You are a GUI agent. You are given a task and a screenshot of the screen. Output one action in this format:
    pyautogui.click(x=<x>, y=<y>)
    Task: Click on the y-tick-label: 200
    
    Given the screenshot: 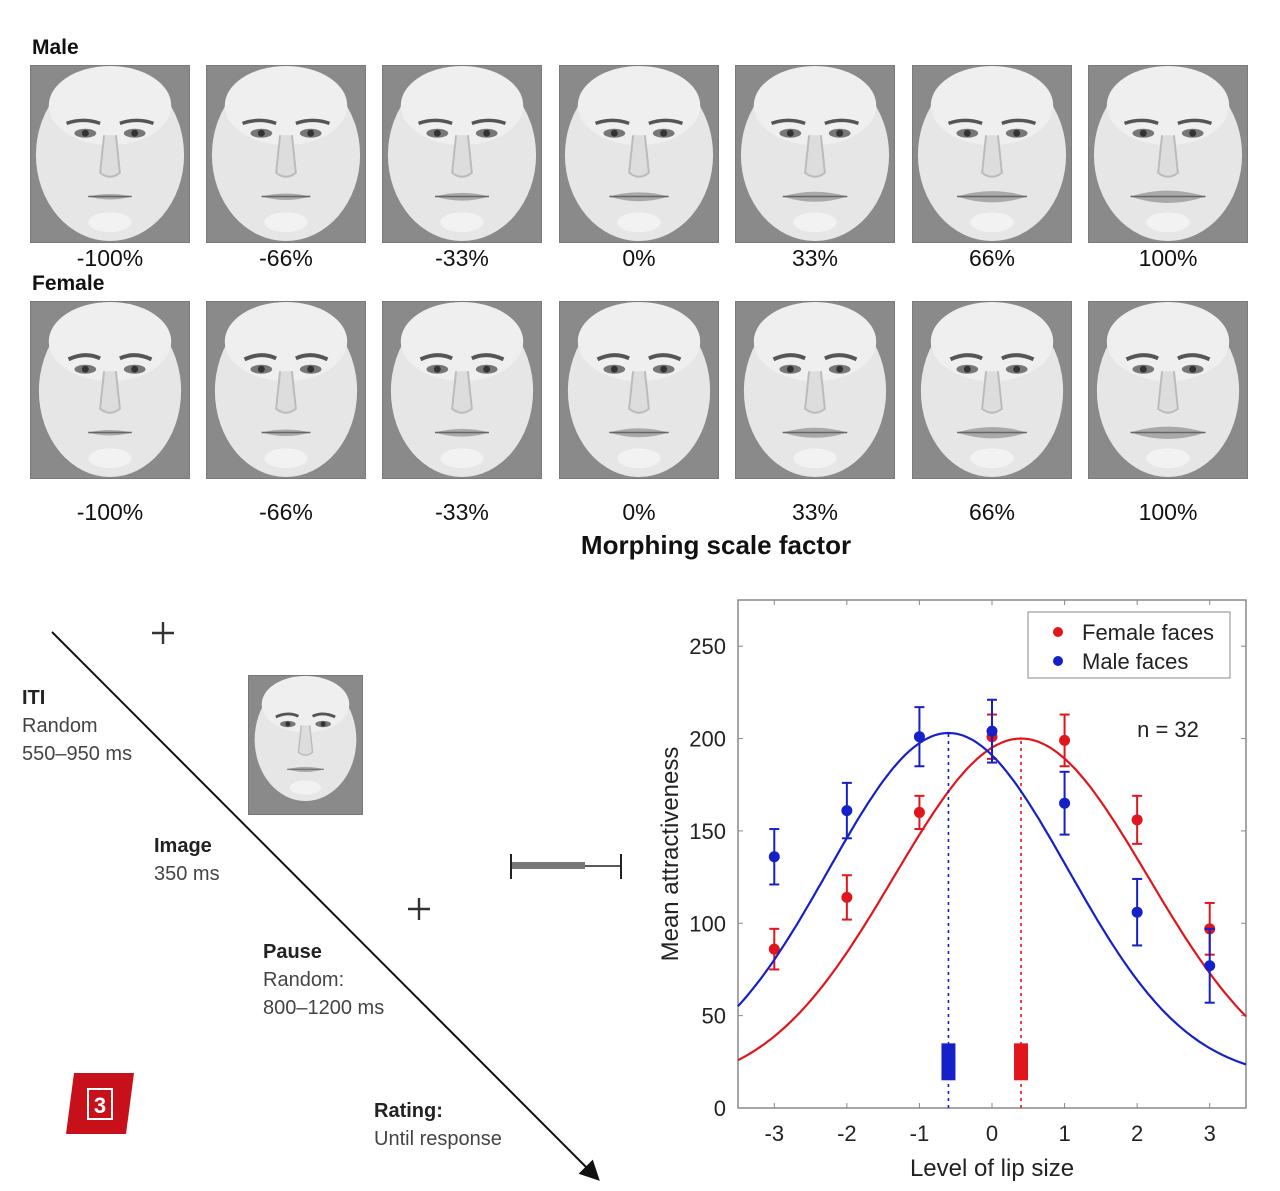 What is the action you would take?
    pyautogui.click(x=707, y=739)
    